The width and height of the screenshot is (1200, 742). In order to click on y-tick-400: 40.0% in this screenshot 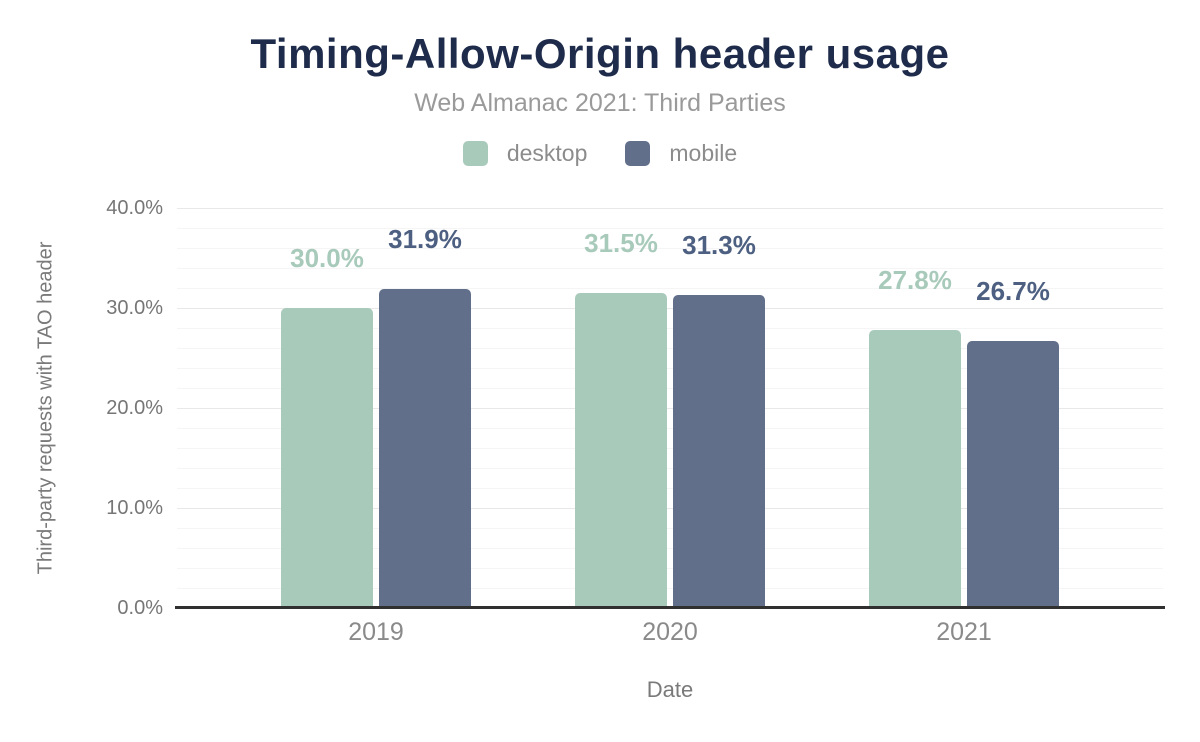, I will do `click(134, 208)`.